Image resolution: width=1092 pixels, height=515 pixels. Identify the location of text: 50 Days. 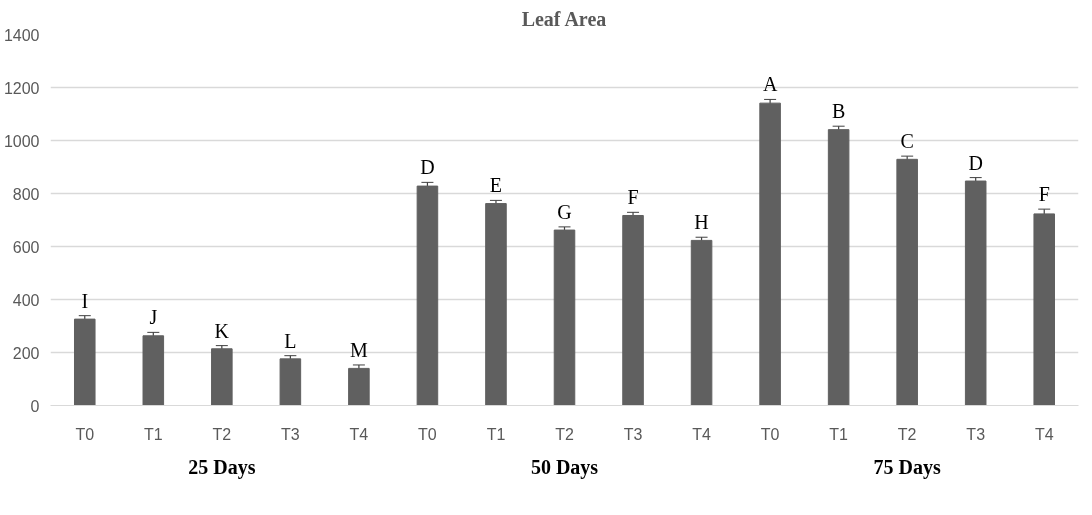
(564, 467).